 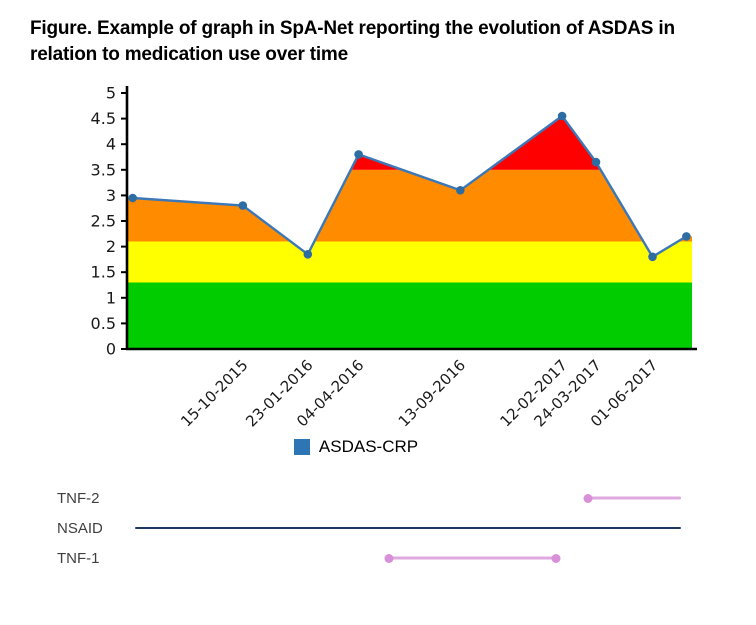 I want to click on med-track-tnf1, so click(x=409, y=558).